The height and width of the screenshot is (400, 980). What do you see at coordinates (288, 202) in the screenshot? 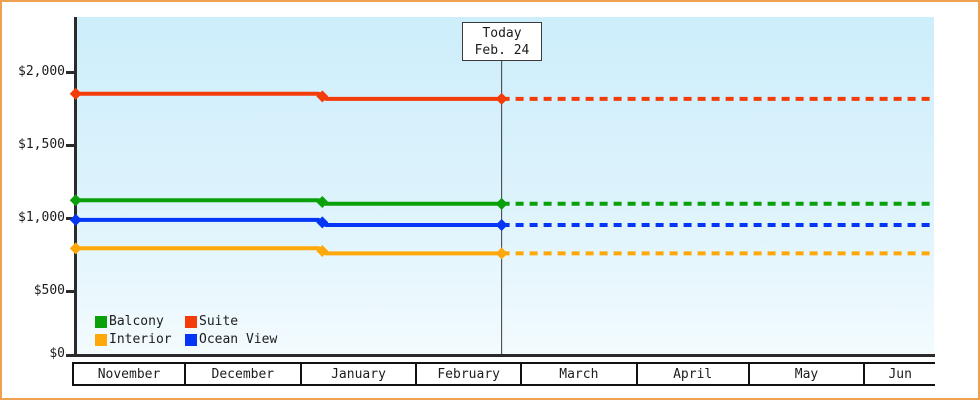
I see `series-line-balcony` at bounding box center [288, 202].